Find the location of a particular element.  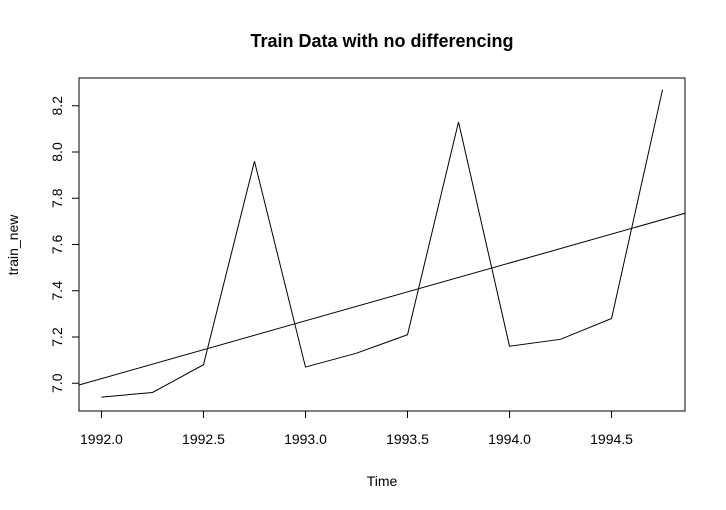

y-tick-label: 7.2 is located at coordinates (57, 337).